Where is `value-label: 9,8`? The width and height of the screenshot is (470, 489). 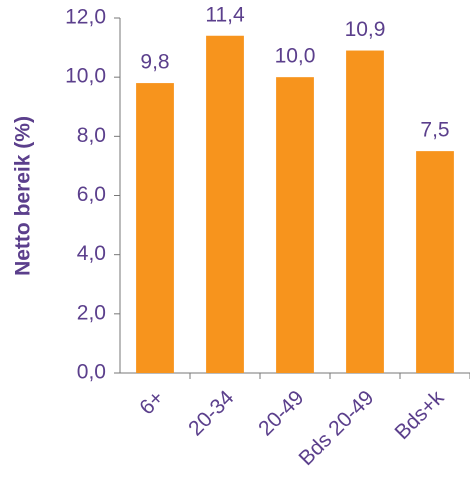 value-label: 9,8 is located at coordinates (154, 62).